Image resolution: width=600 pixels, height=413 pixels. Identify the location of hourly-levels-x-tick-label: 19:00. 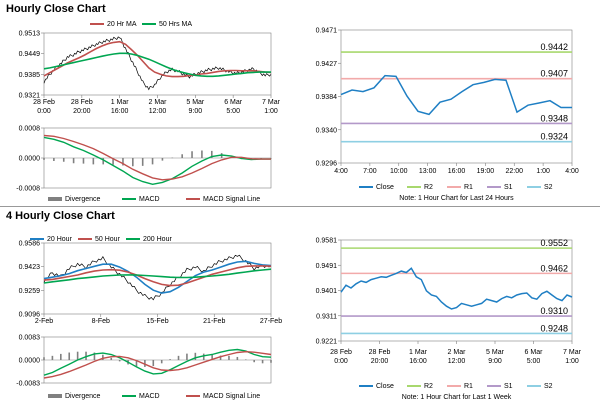
(486, 171).